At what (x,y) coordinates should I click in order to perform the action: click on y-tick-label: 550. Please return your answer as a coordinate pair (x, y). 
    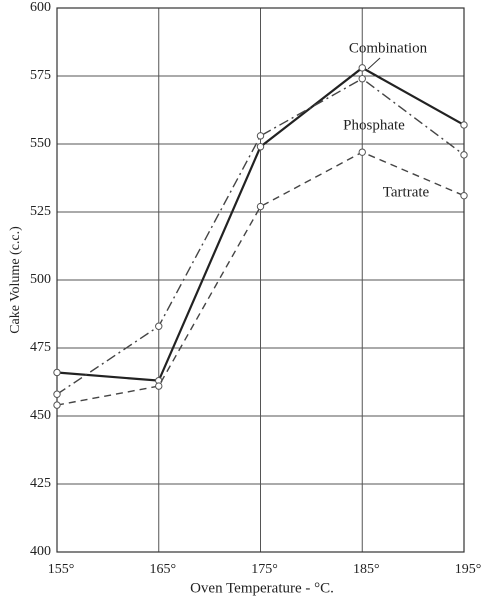
    Looking at the image, I should click on (40, 143).